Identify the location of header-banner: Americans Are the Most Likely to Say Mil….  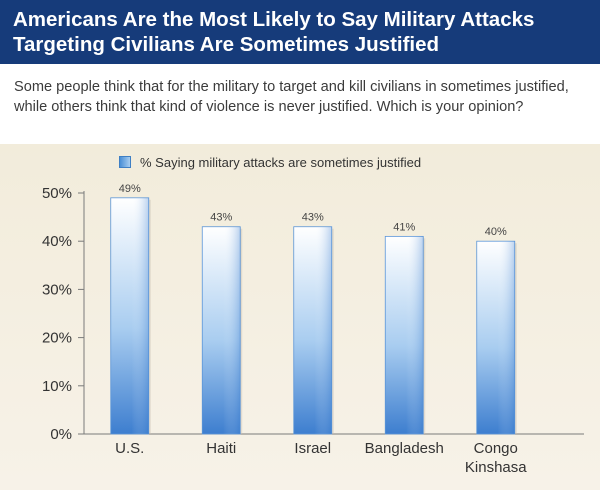
(300, 32).